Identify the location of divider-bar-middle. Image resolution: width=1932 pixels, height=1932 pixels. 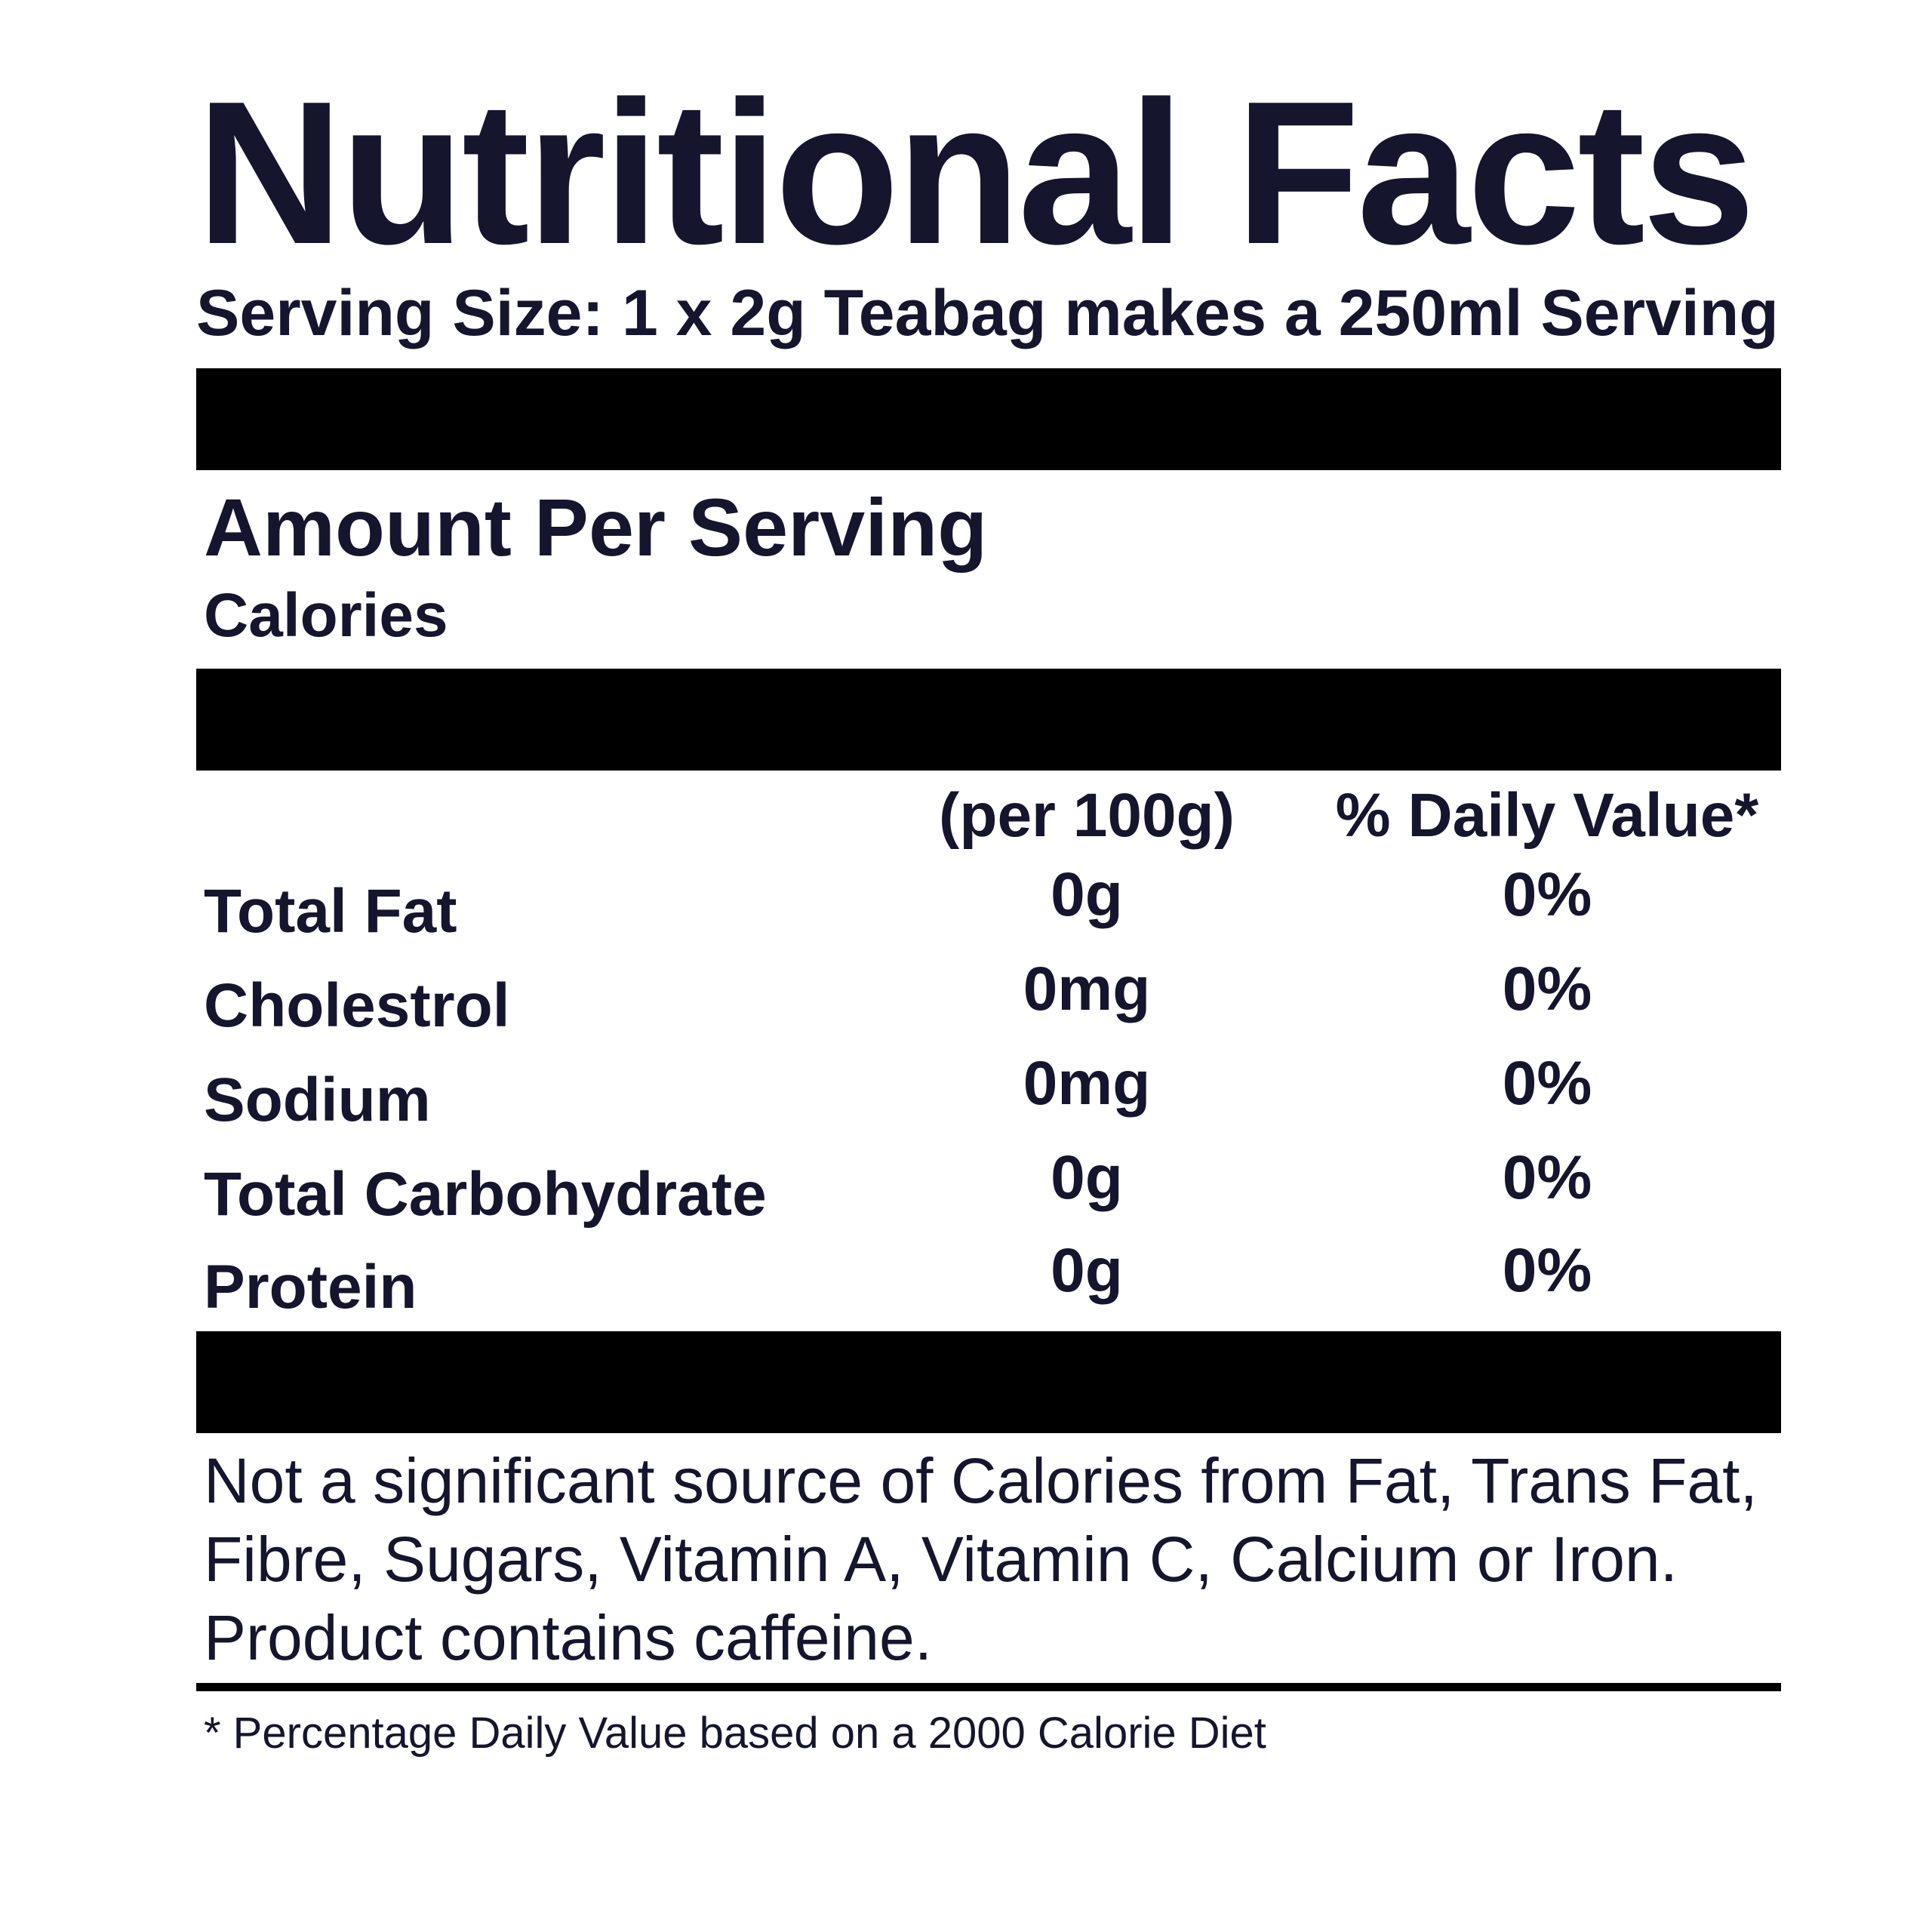
(988, 720).